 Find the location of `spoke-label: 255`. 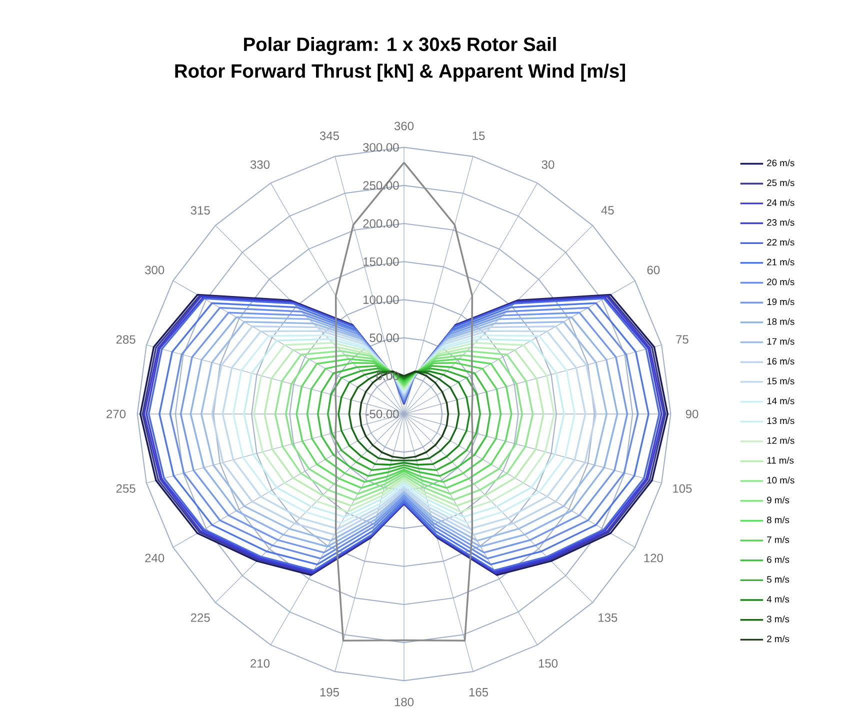

spoke-label: 255 is located at coordinates (126, 488).